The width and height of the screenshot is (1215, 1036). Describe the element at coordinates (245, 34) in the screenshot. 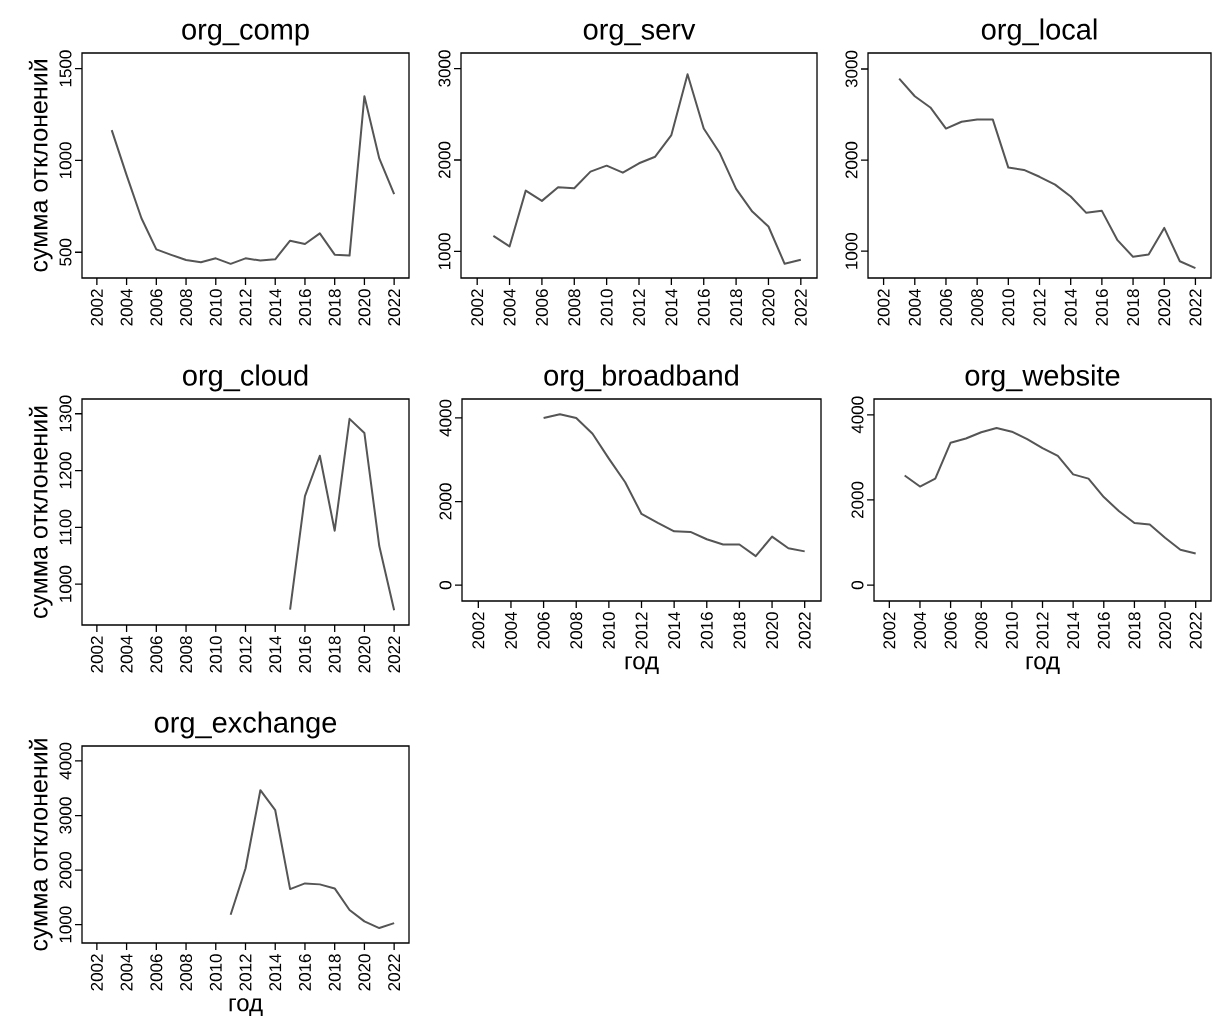

I see `chart-title: org_comp` at that location.